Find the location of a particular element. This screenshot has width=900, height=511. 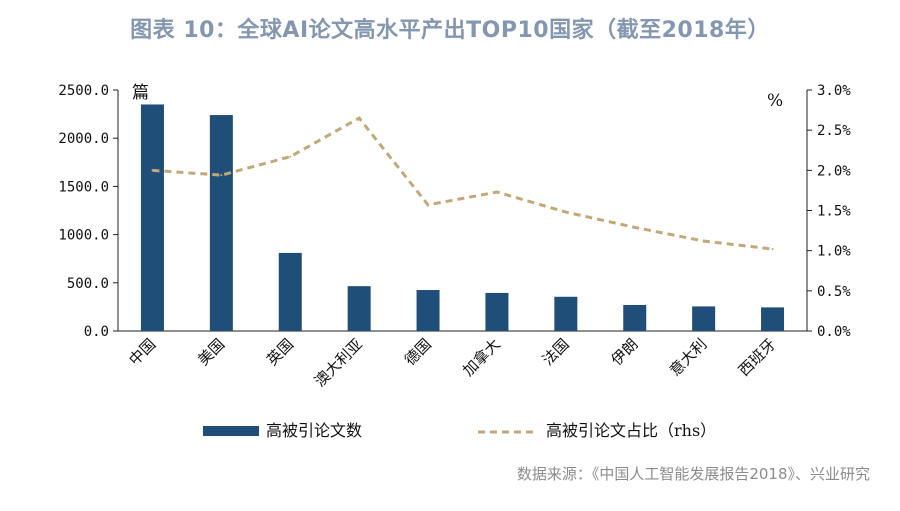

left-tick-label: 1000.0 is located at coordinates (83, 236).